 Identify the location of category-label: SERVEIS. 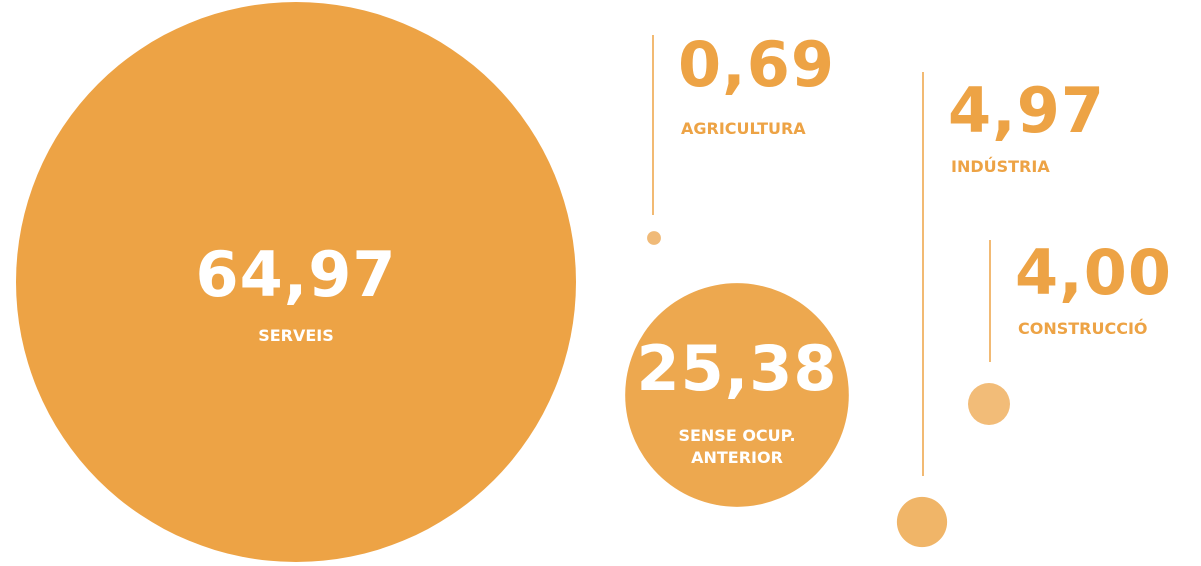
(296, 335).